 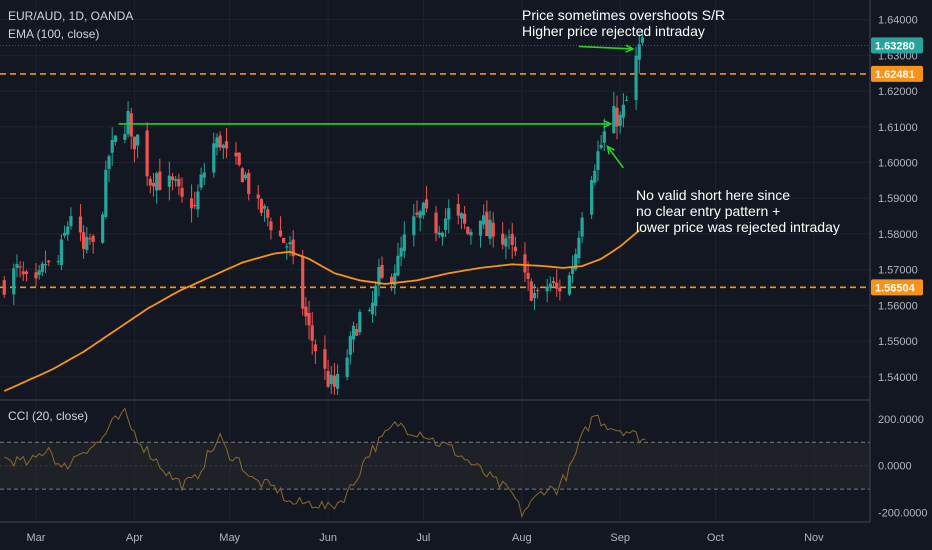 I want to click on drawings, so click(x=376, y=106).